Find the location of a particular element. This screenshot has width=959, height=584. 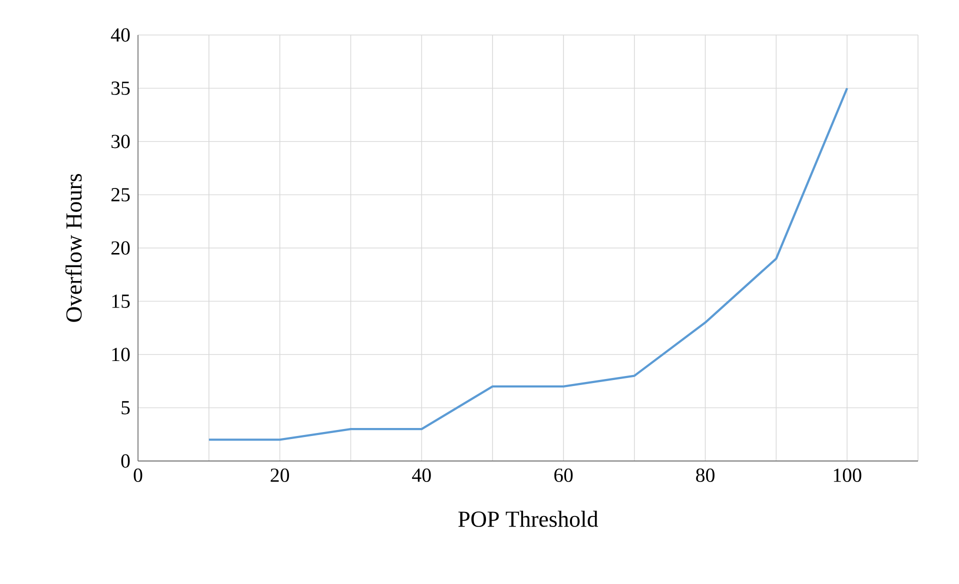

y-tick-label: 15 is located at coordinates (121, 301).